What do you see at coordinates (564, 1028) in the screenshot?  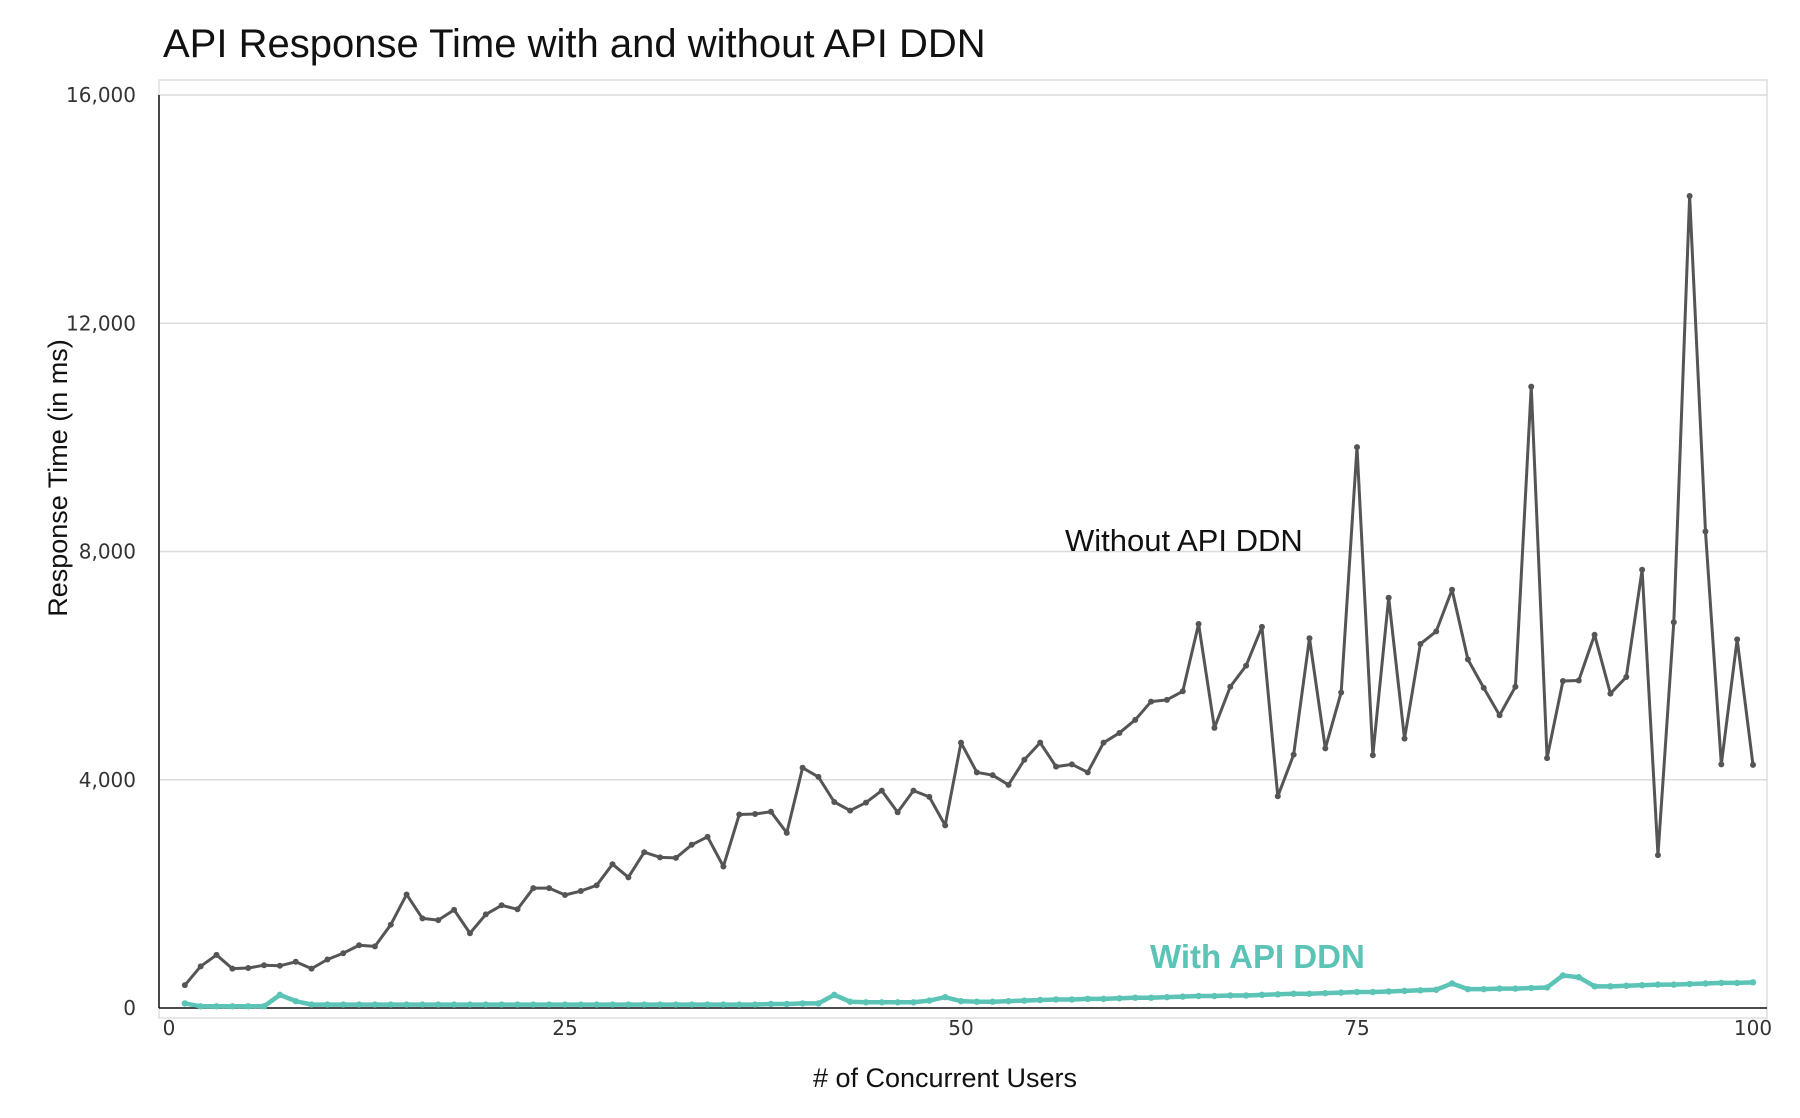 I see `x-tick-label: 25` at bounding box center [564, 1028].